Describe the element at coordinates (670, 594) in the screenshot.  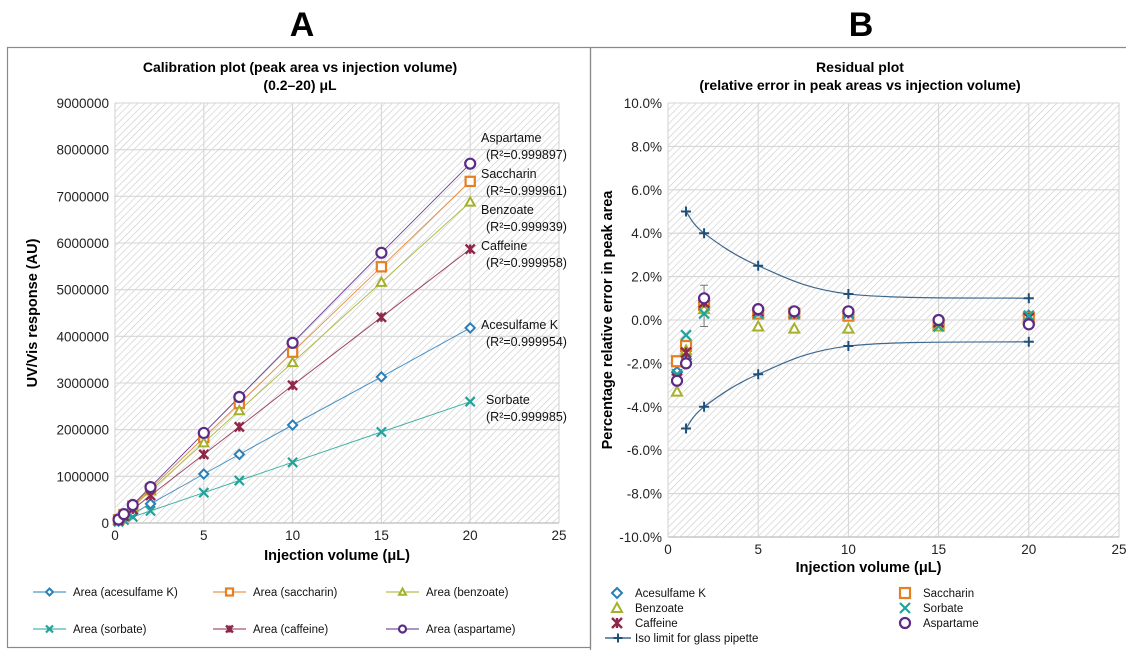
I see `b-legend-label: Acesulfame K` at that location.